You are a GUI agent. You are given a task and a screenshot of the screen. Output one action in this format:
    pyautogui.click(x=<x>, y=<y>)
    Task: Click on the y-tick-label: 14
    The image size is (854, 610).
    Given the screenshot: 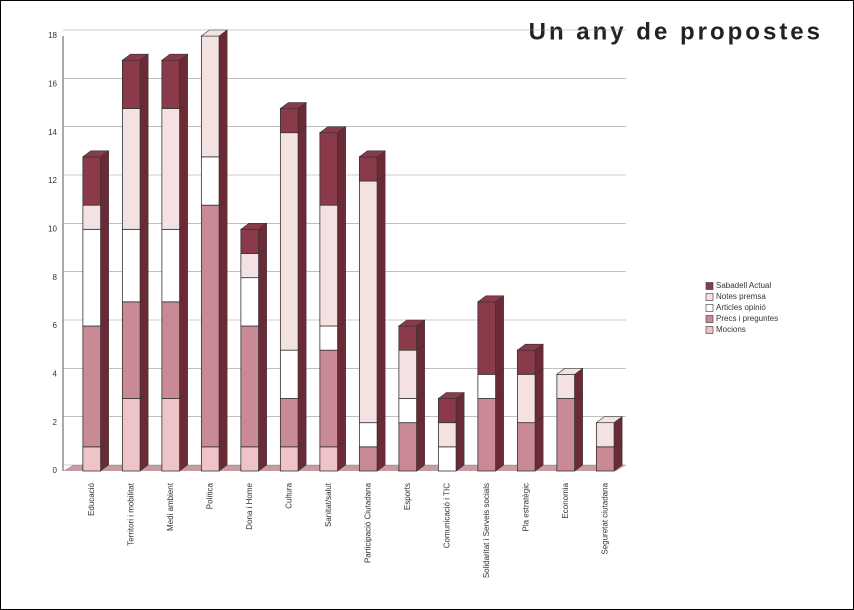 What is the action you would take?
    pyautogui.click(x=52, y=132)
    